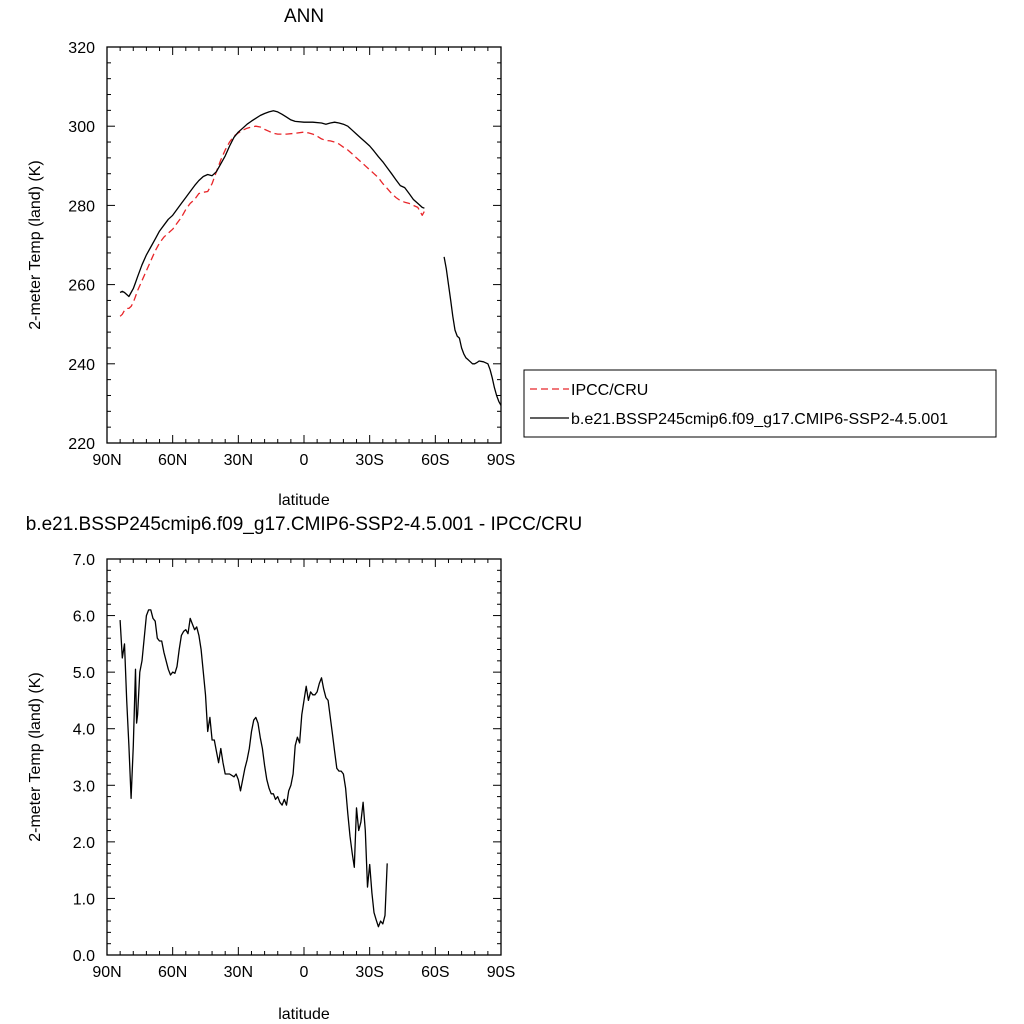  Describe the element at coordinates (35, 245) in the screenshot. I see `top-y-axis-label: 2-meter Temp (land) (K)` at that location.